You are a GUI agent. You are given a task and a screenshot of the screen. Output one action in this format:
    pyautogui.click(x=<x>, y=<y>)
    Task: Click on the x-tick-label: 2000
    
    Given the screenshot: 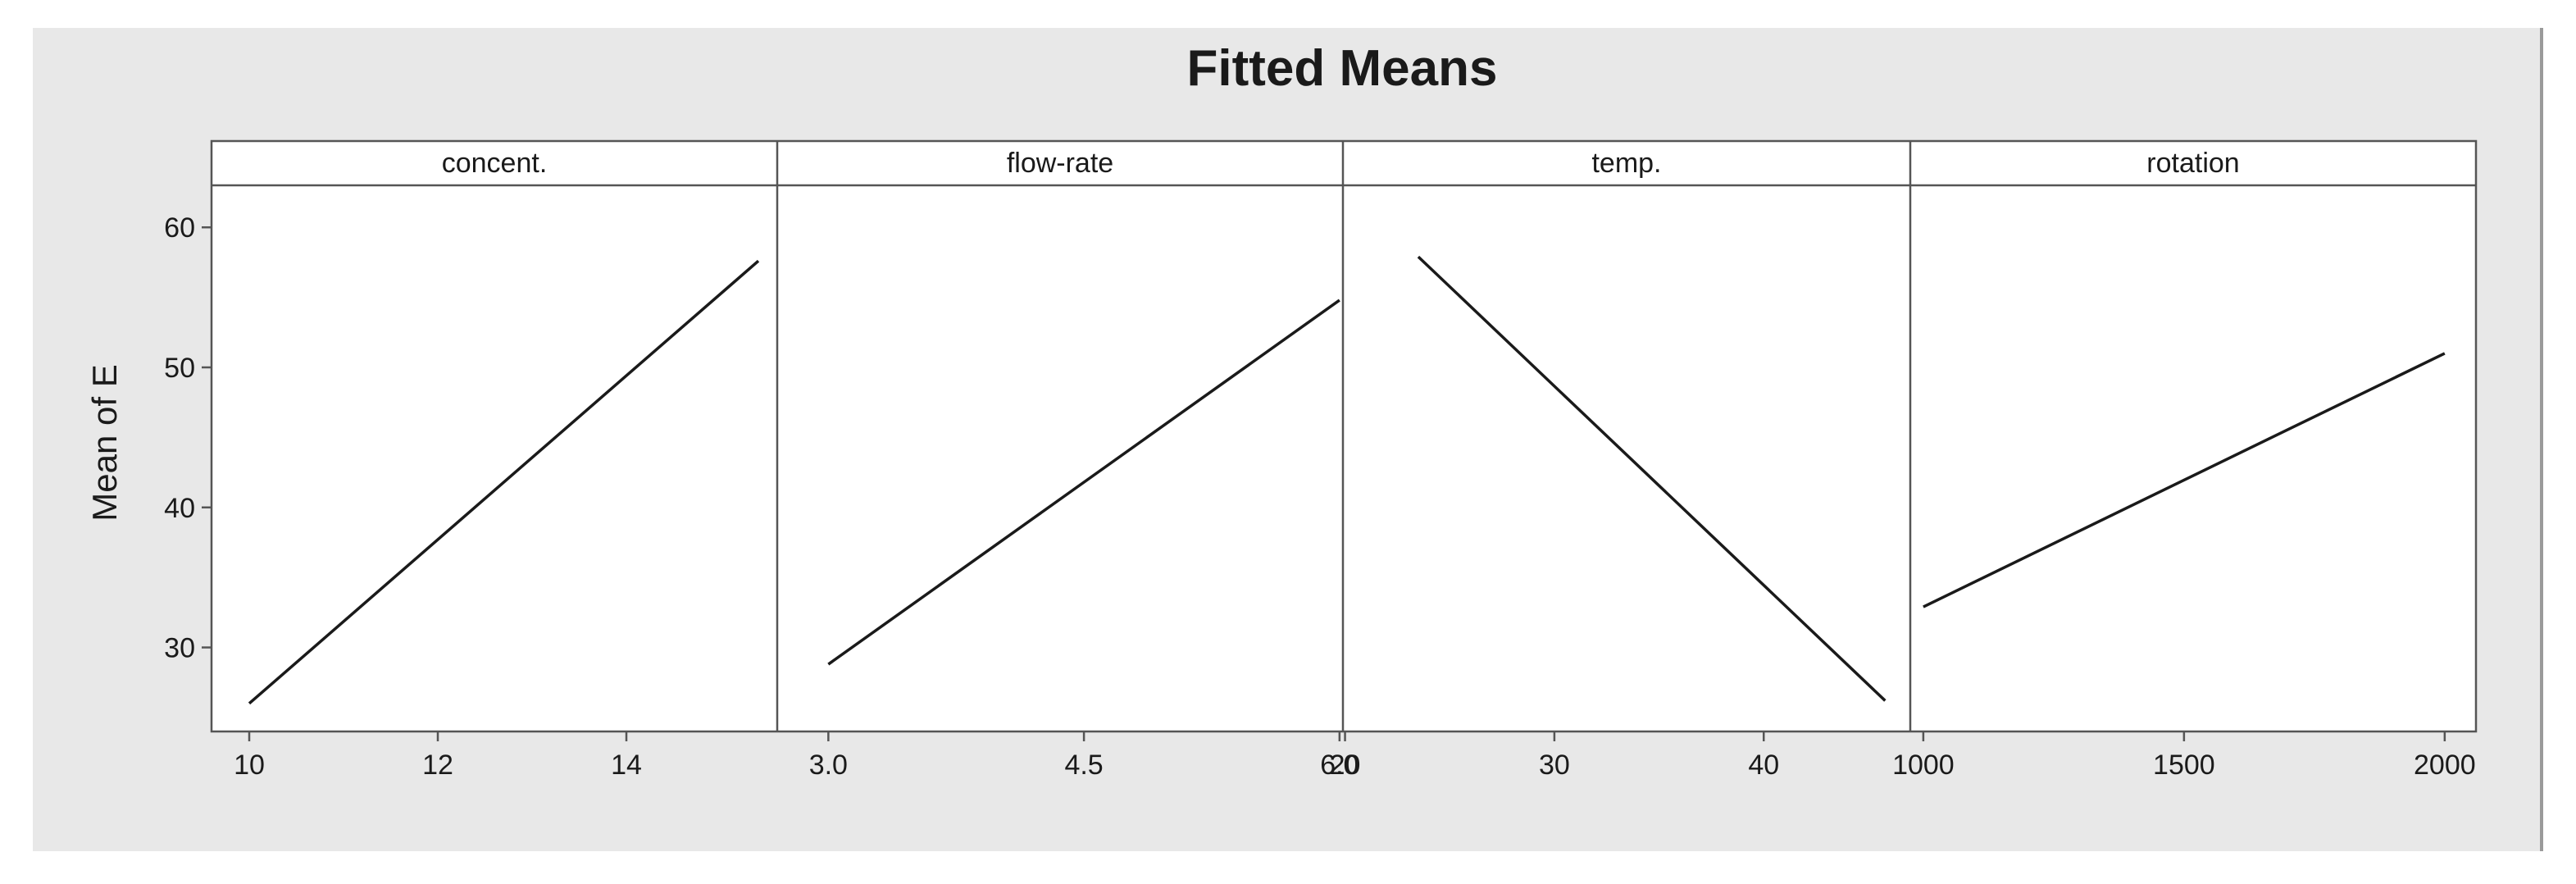 What is the action you would take?
    pyautogui.click(x=2445, y=765)
    